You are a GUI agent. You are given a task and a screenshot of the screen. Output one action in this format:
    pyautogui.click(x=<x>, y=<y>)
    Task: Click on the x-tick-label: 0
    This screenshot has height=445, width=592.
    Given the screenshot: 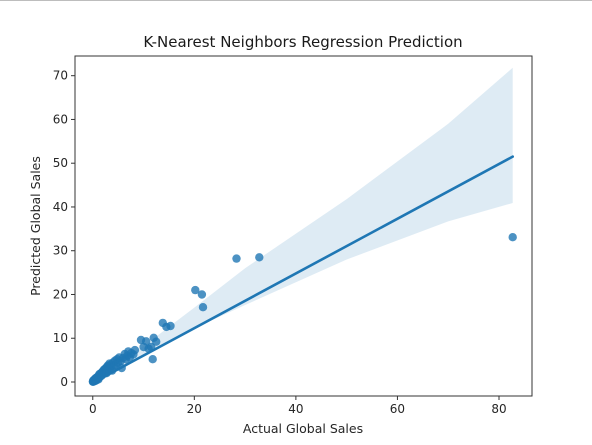 What is the action you would take?
    pyautogui.click(x=93, y=409)
    